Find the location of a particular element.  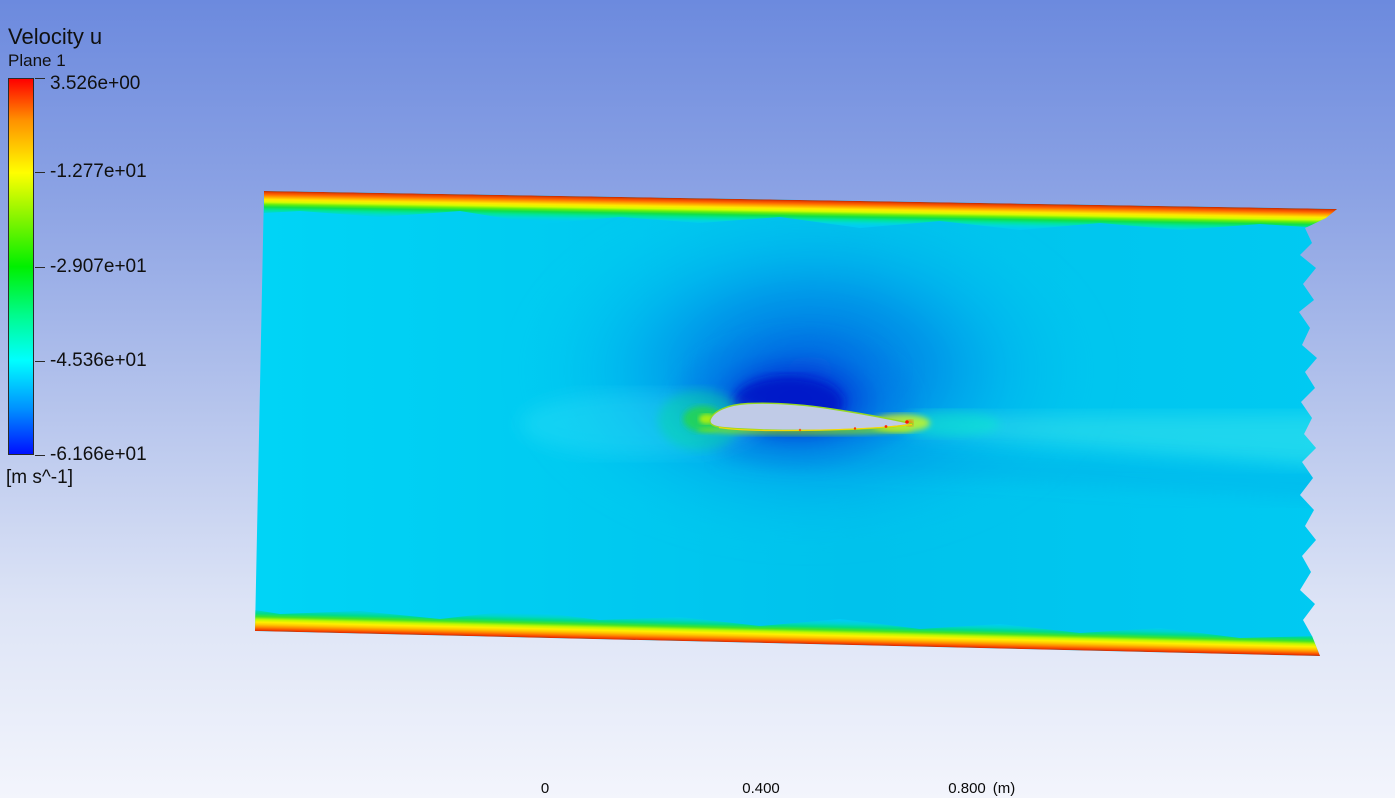

top-wall-boundary-layer is located at coordinates (800, 210).